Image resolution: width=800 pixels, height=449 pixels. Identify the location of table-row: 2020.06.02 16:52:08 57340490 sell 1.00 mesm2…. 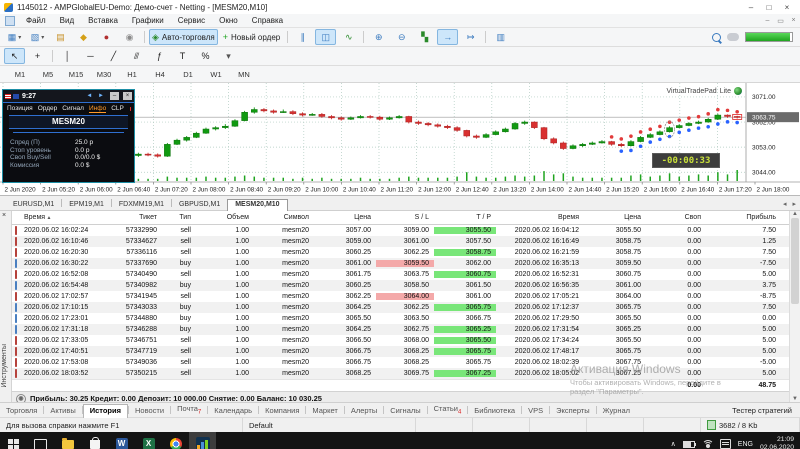
(400, 274).